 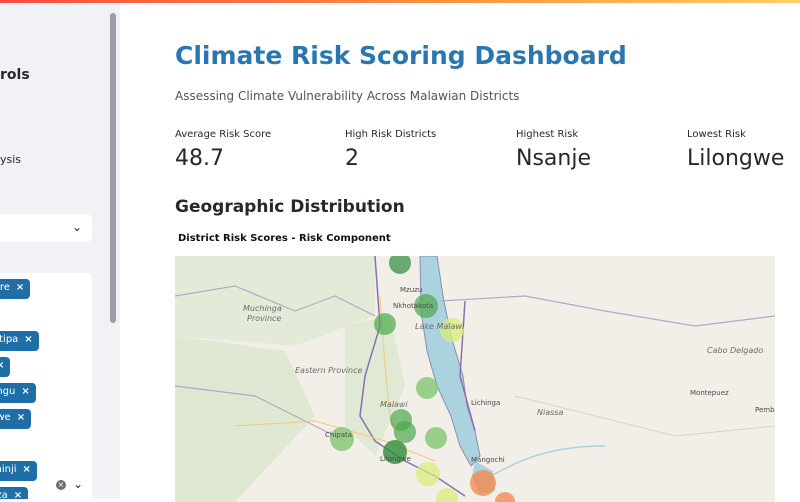 I want to click on map-label-niassa: Niassa, so click(x=550, y=412).